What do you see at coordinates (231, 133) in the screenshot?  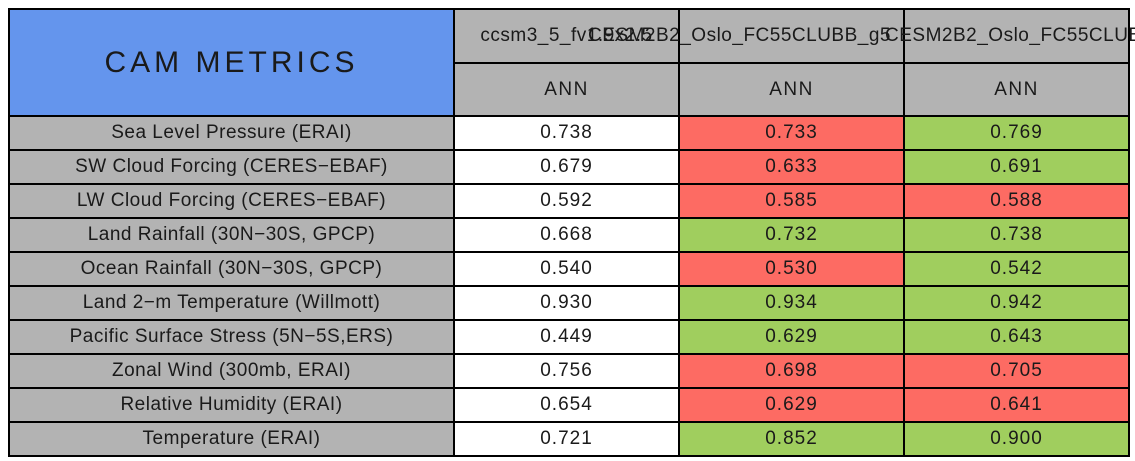 I see `metric-label: Sea Level Pressure (ERAI)` at bounding box center [231, 133].